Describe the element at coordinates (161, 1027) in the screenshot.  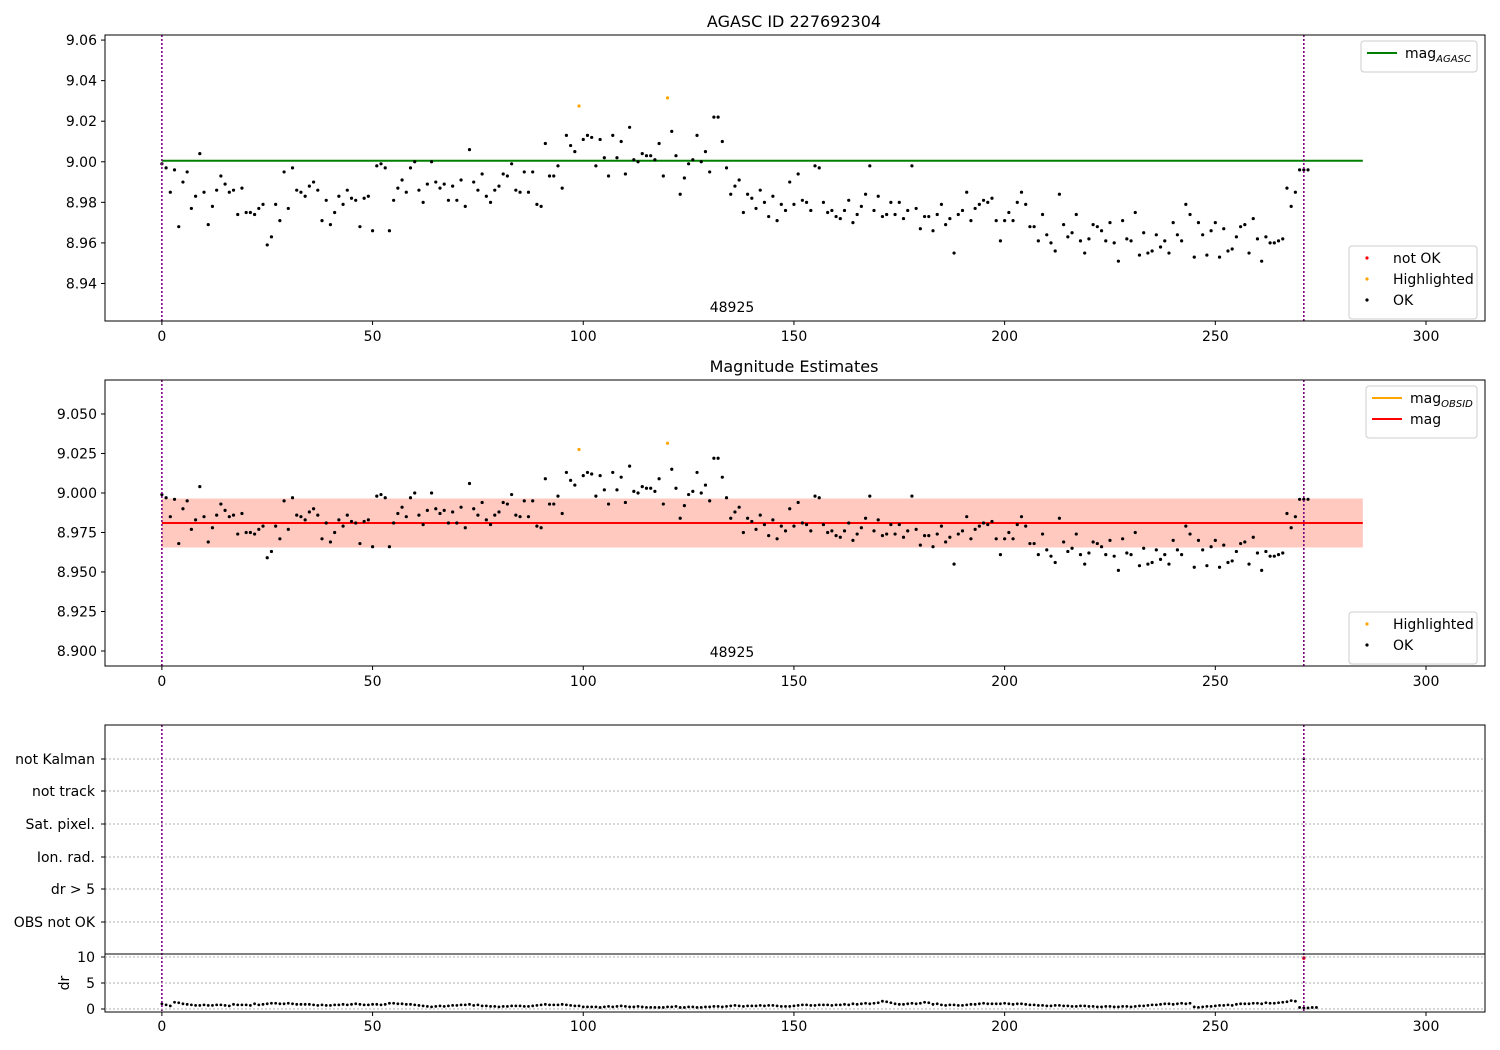
I see `x-tick-label: 0` at that location.